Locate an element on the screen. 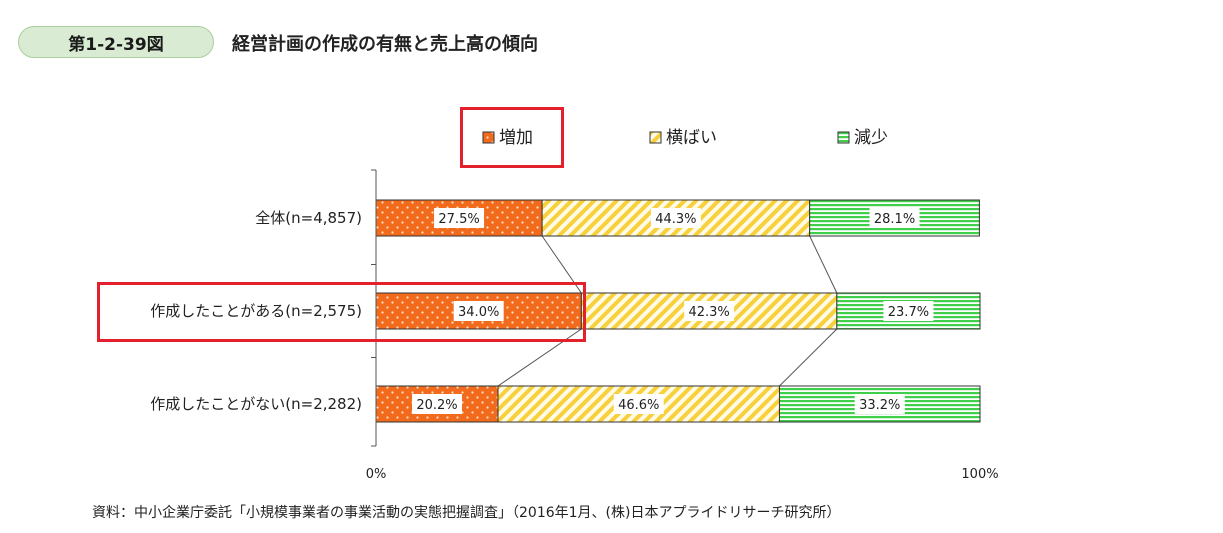  highlight-box-created-row is located at coordinates (341, 312).